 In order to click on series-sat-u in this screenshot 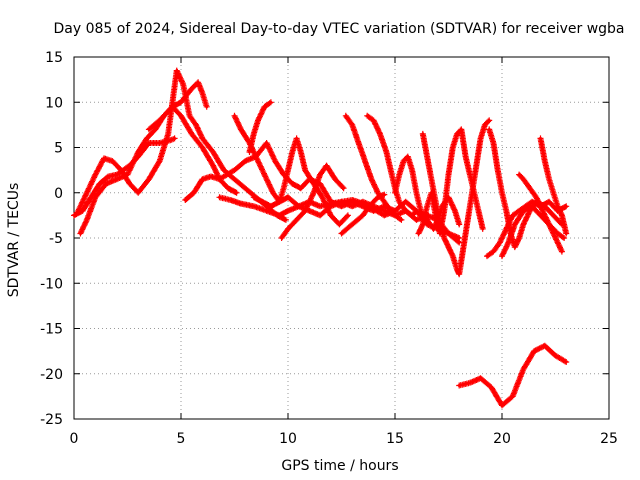, I will do `click(553, 186)`.